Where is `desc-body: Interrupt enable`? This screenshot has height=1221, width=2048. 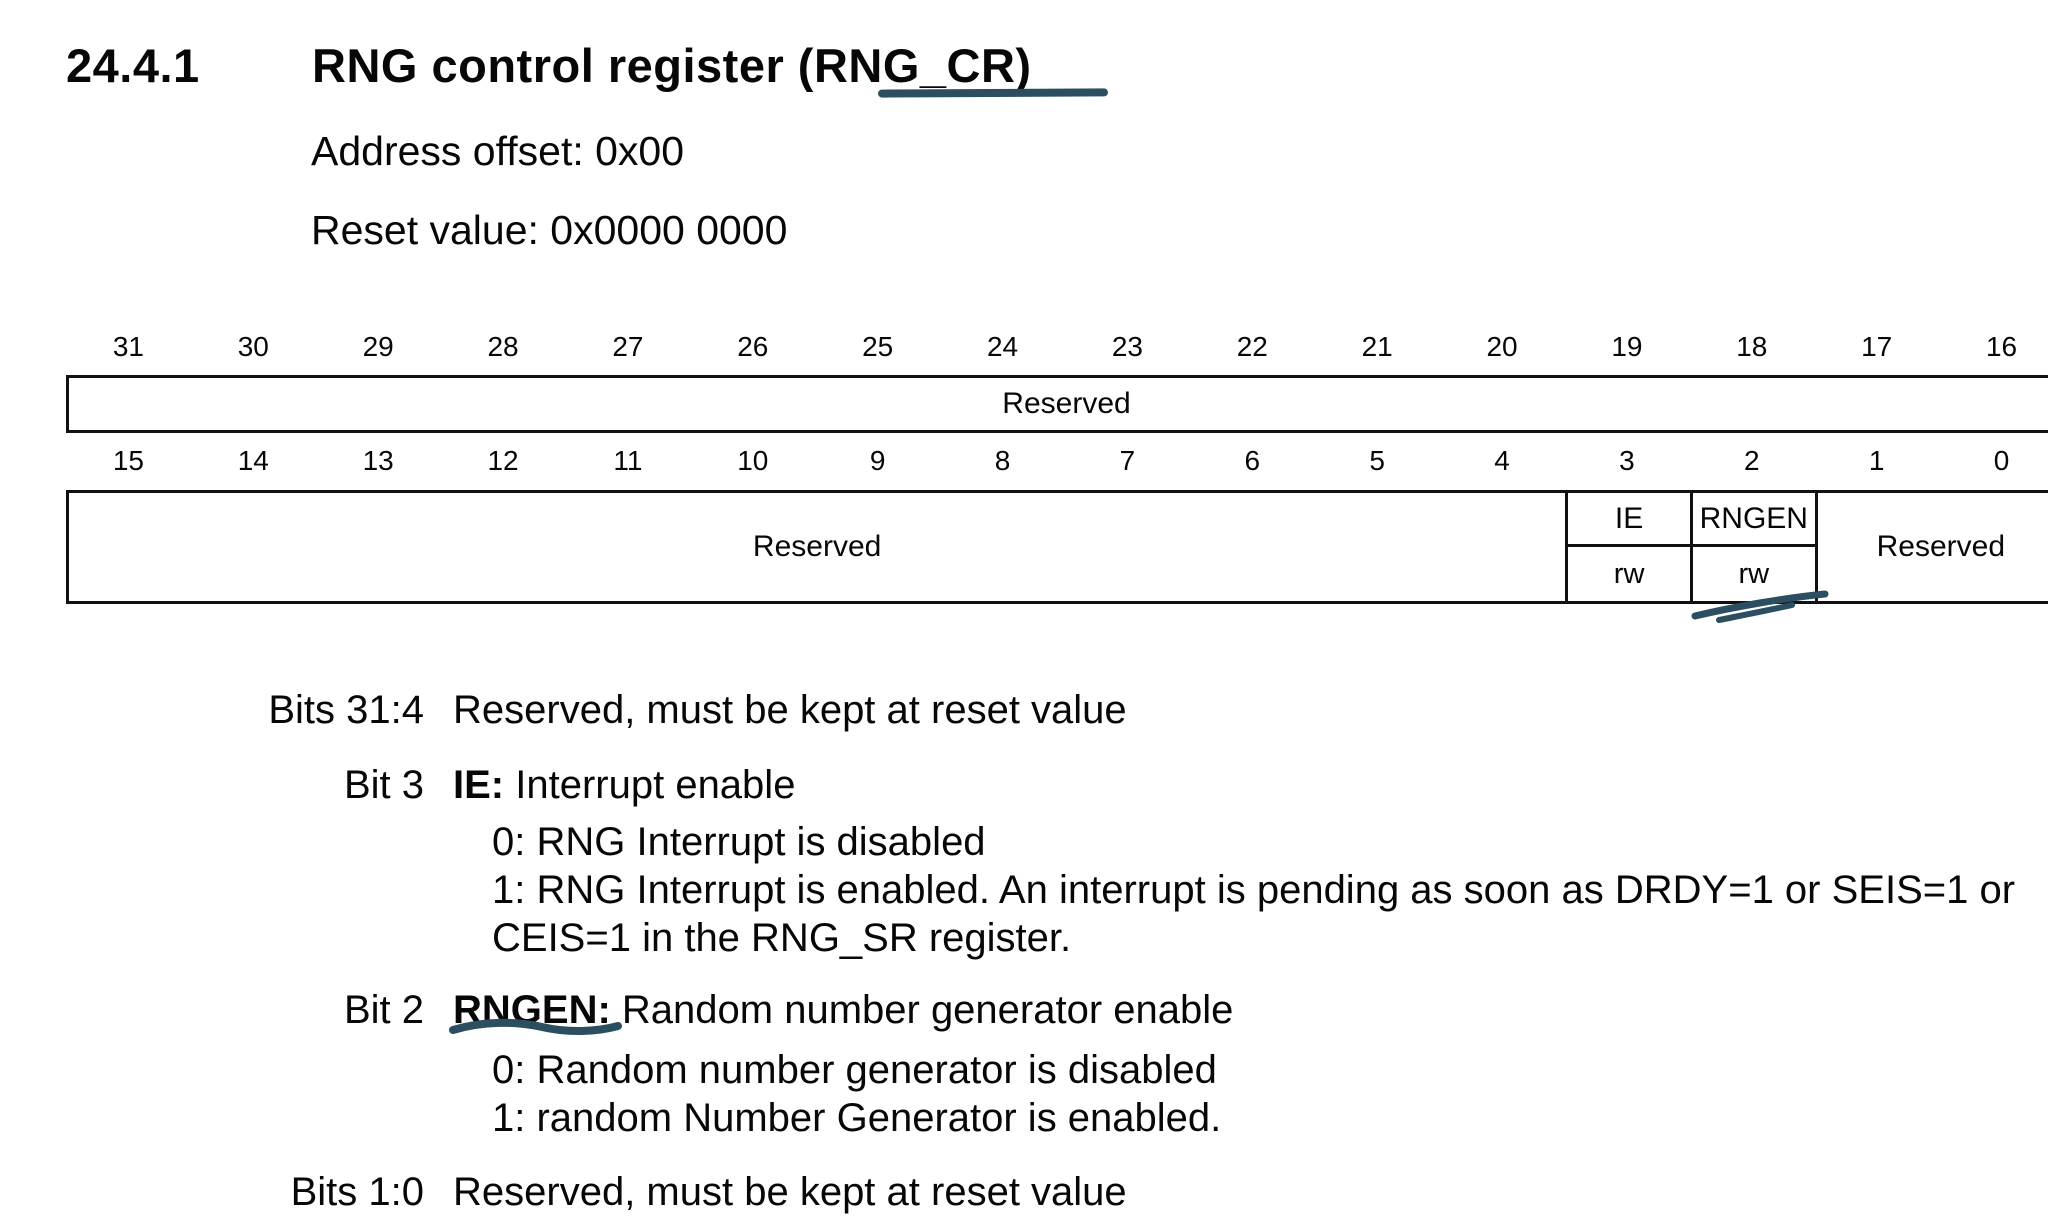
desc-body: Interrupt enable is located at coordinates (650, 785).